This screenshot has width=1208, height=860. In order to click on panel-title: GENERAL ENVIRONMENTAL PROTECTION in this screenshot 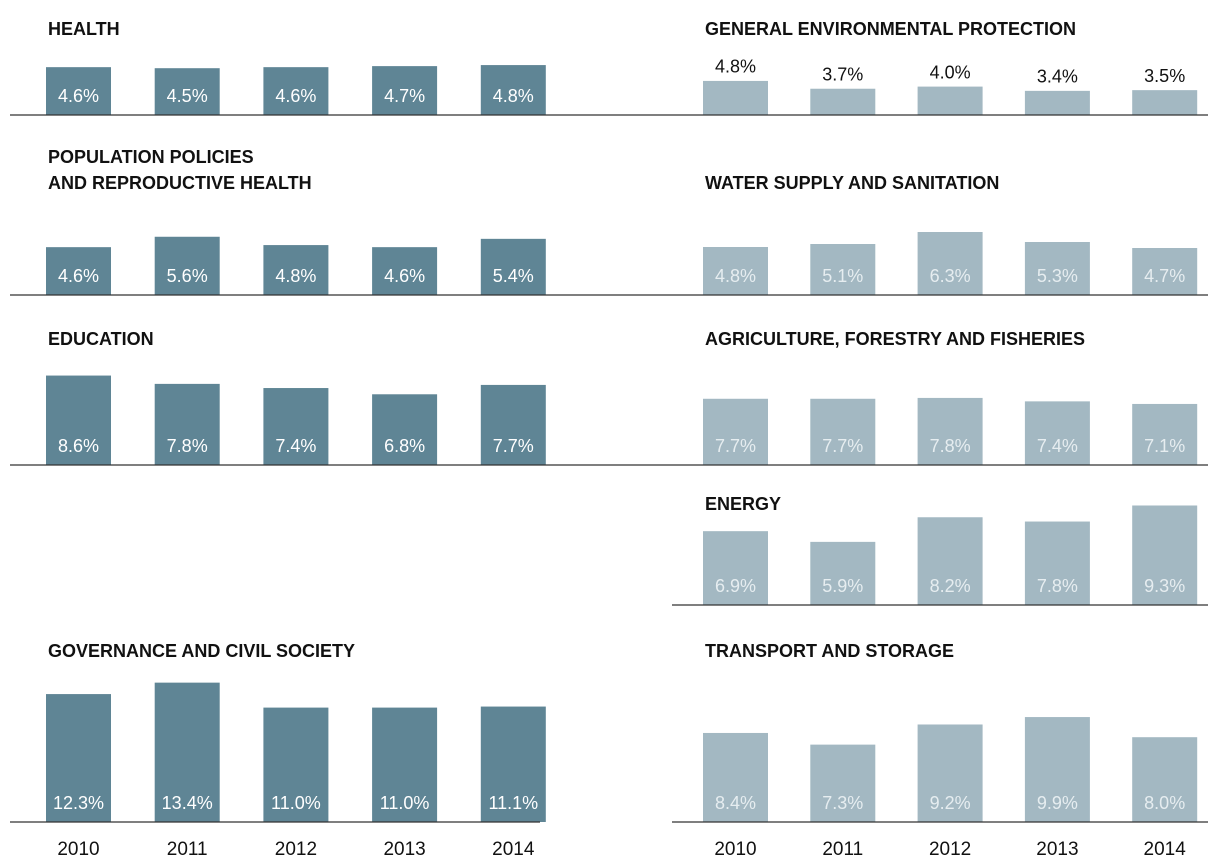, I will do `click(890, 29)`.